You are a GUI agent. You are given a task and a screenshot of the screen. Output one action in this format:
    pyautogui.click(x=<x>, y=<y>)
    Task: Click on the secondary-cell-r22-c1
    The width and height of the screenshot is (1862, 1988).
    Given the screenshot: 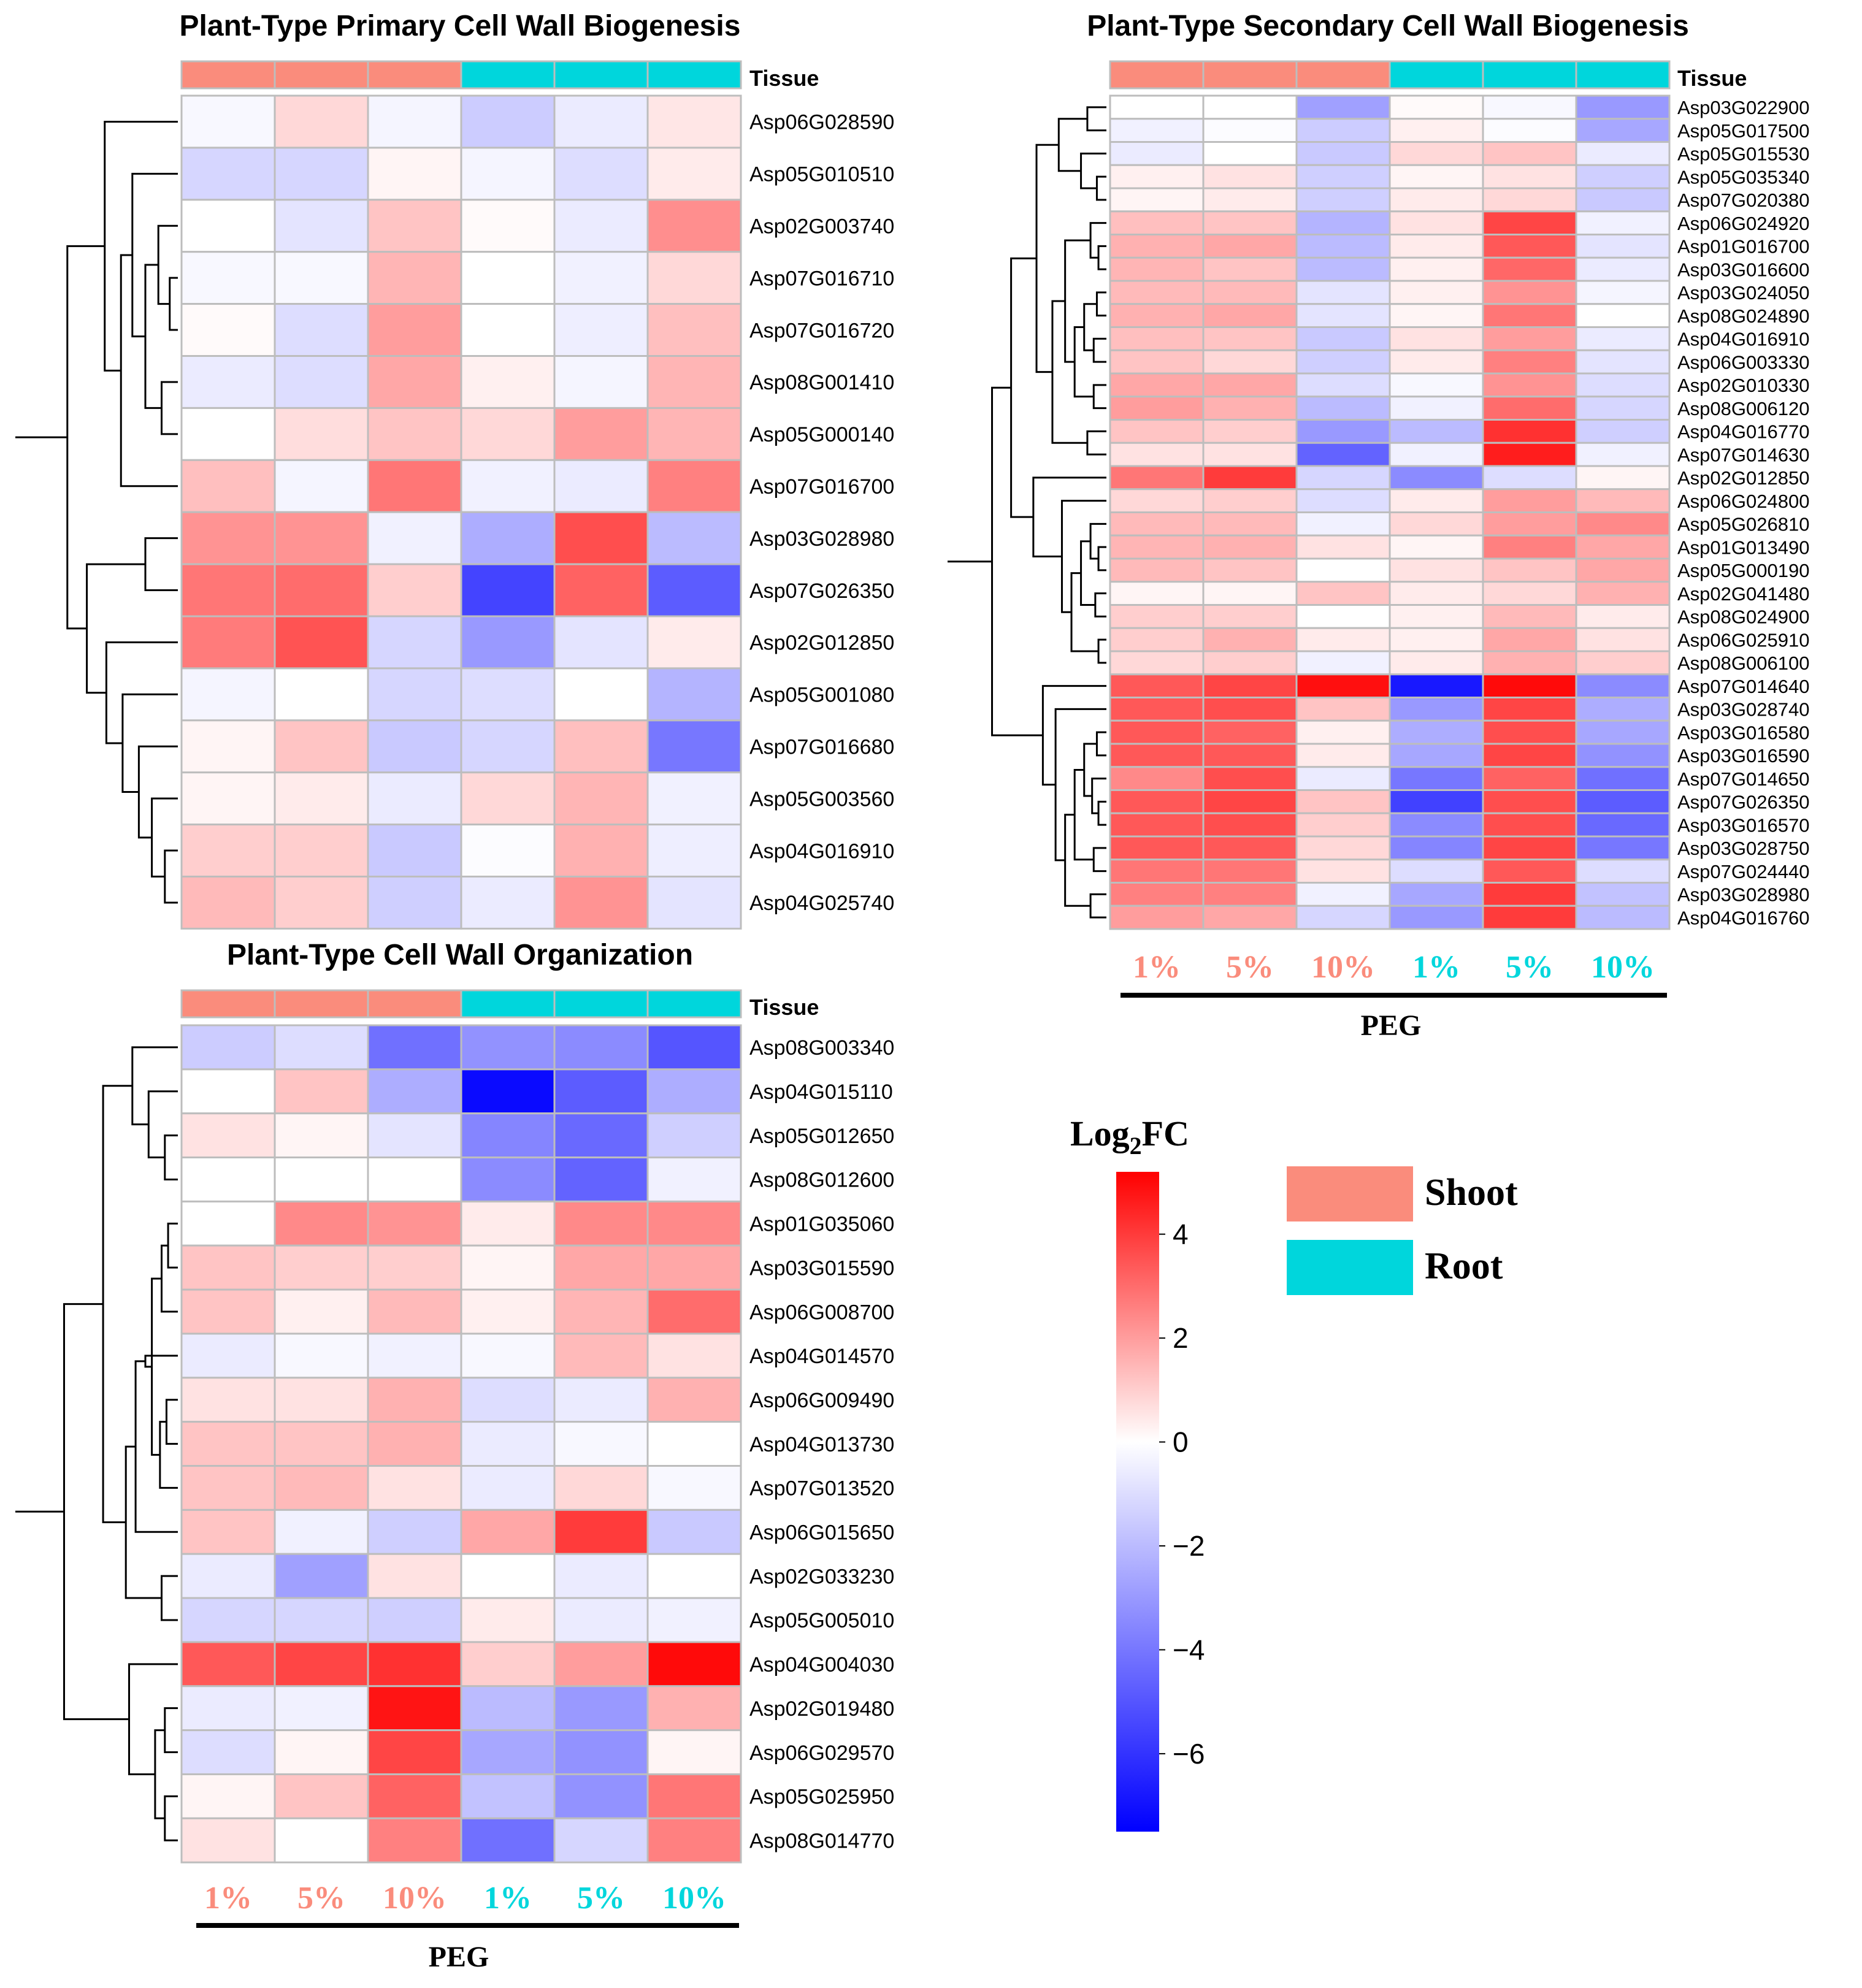 What is the action you would take?
    pyautogui.click(x=1157, y=593)
    